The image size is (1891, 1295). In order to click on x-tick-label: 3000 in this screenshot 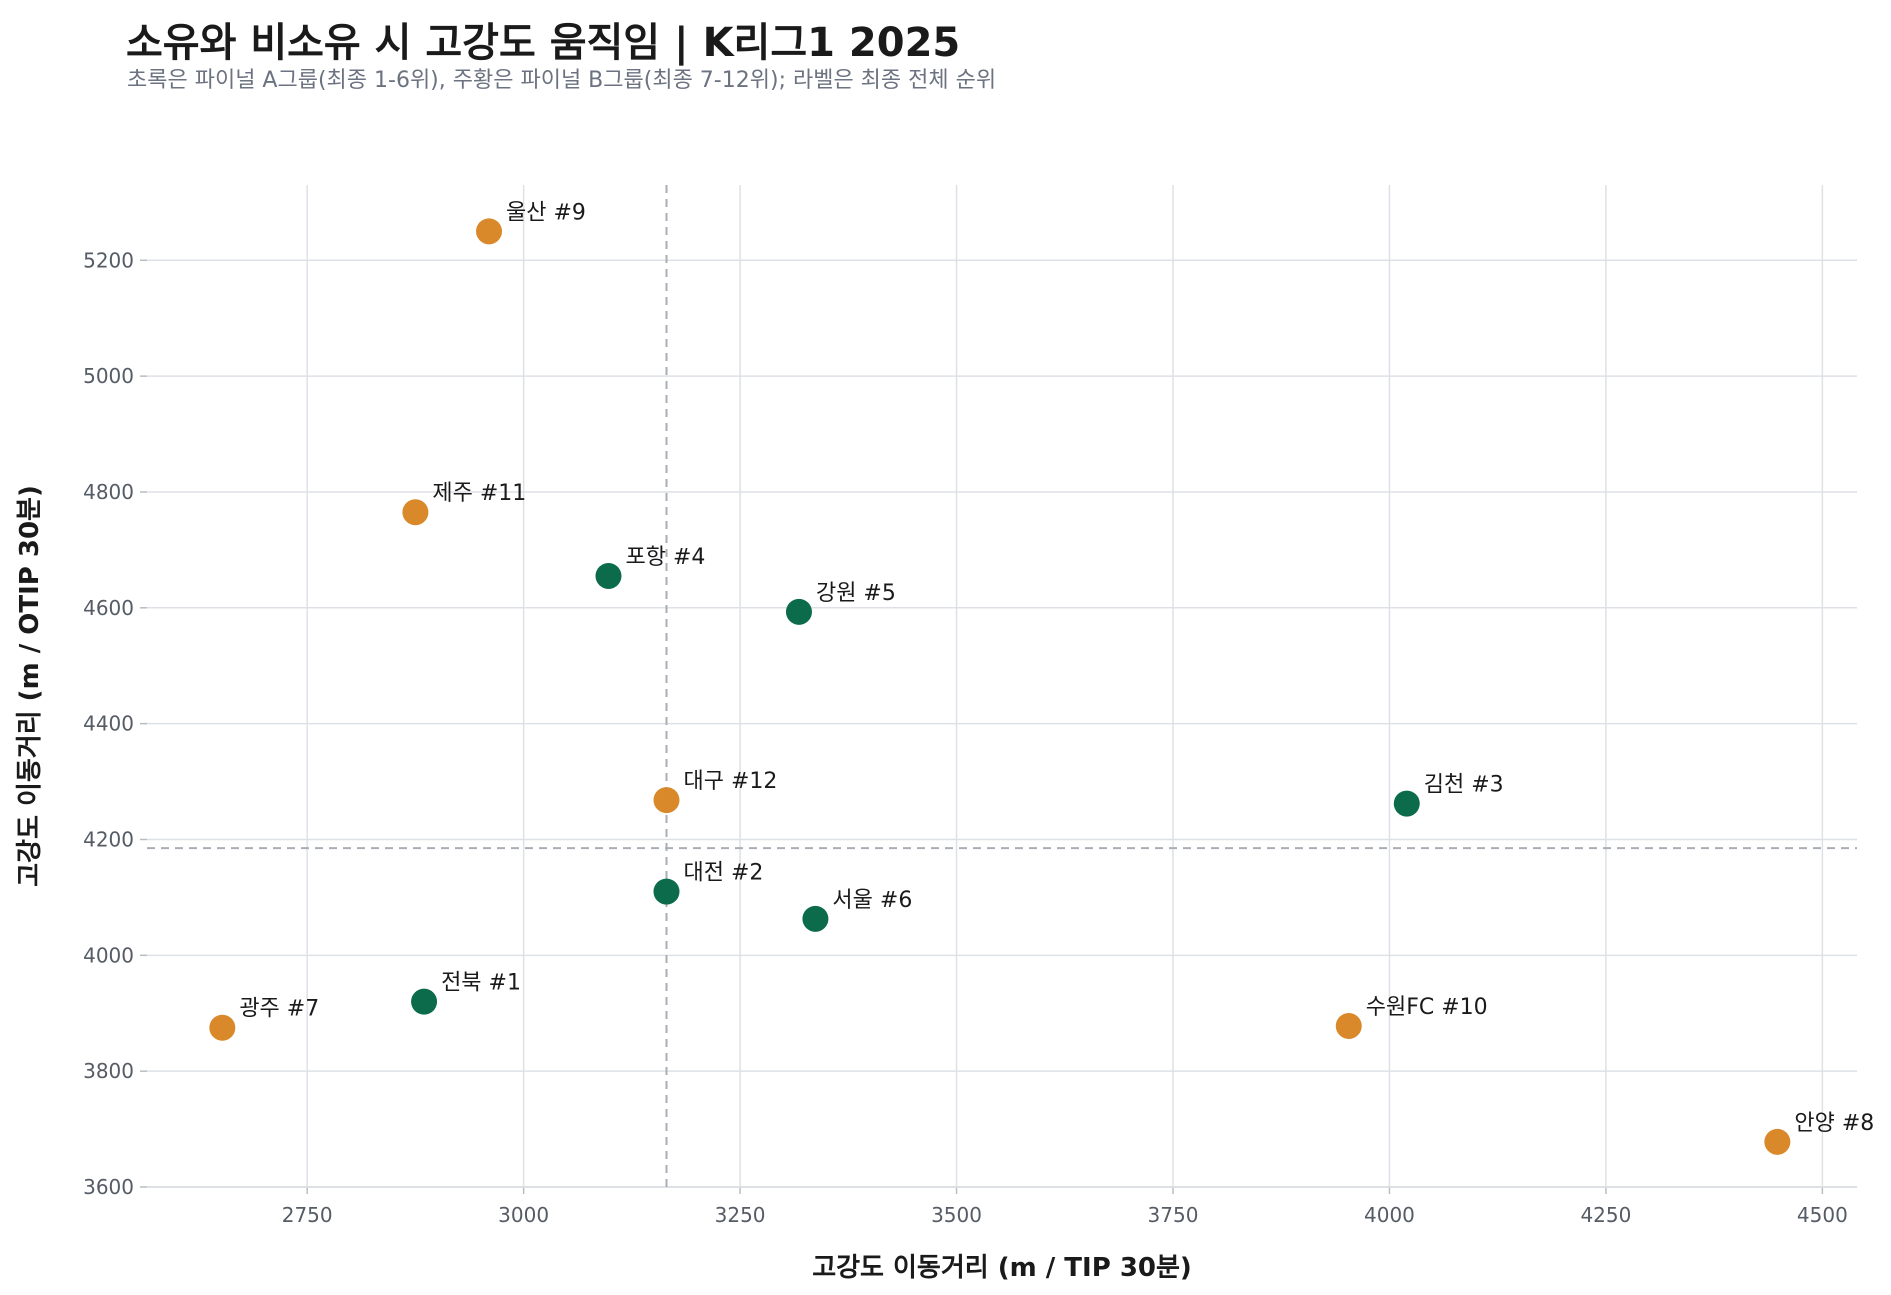, I will do `click(523, 1215)`.